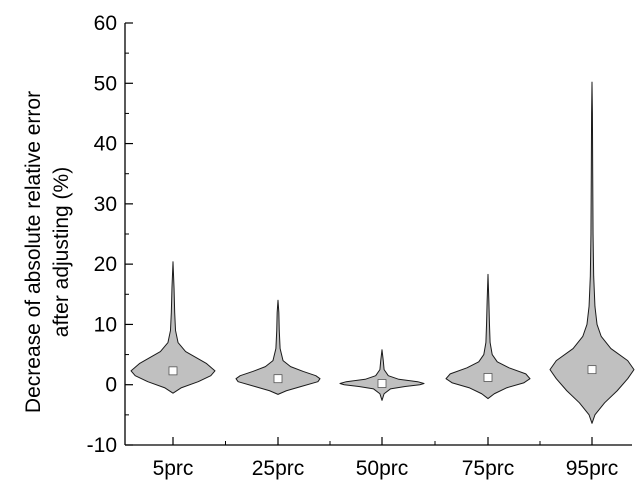 Image resolution: width=636 pixels, height=484 pixels. I want to click on violin-25prc, so click(278, 347).